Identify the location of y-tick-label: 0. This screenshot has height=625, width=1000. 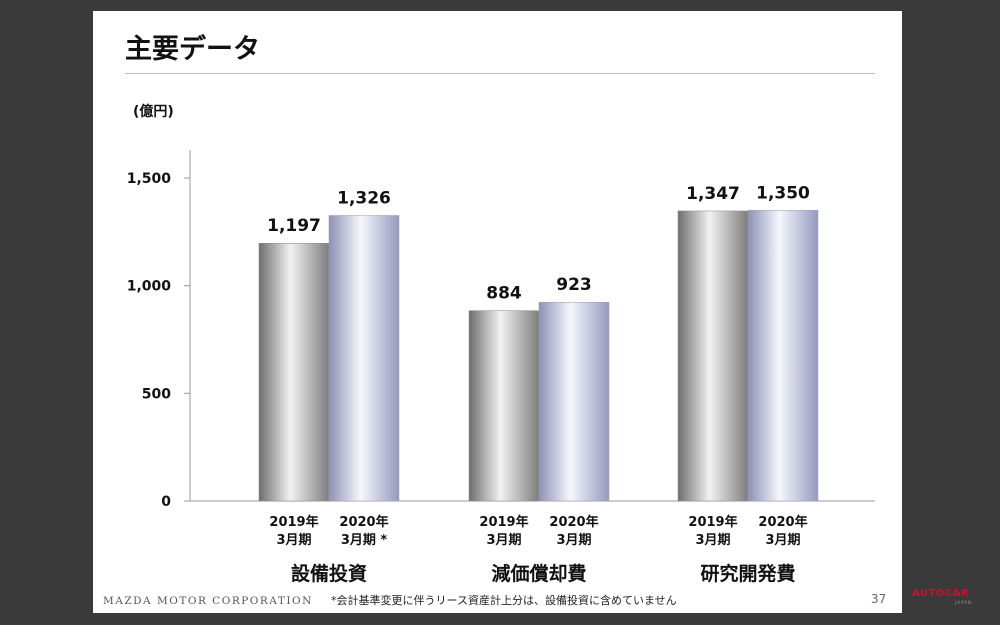
(166, 502).